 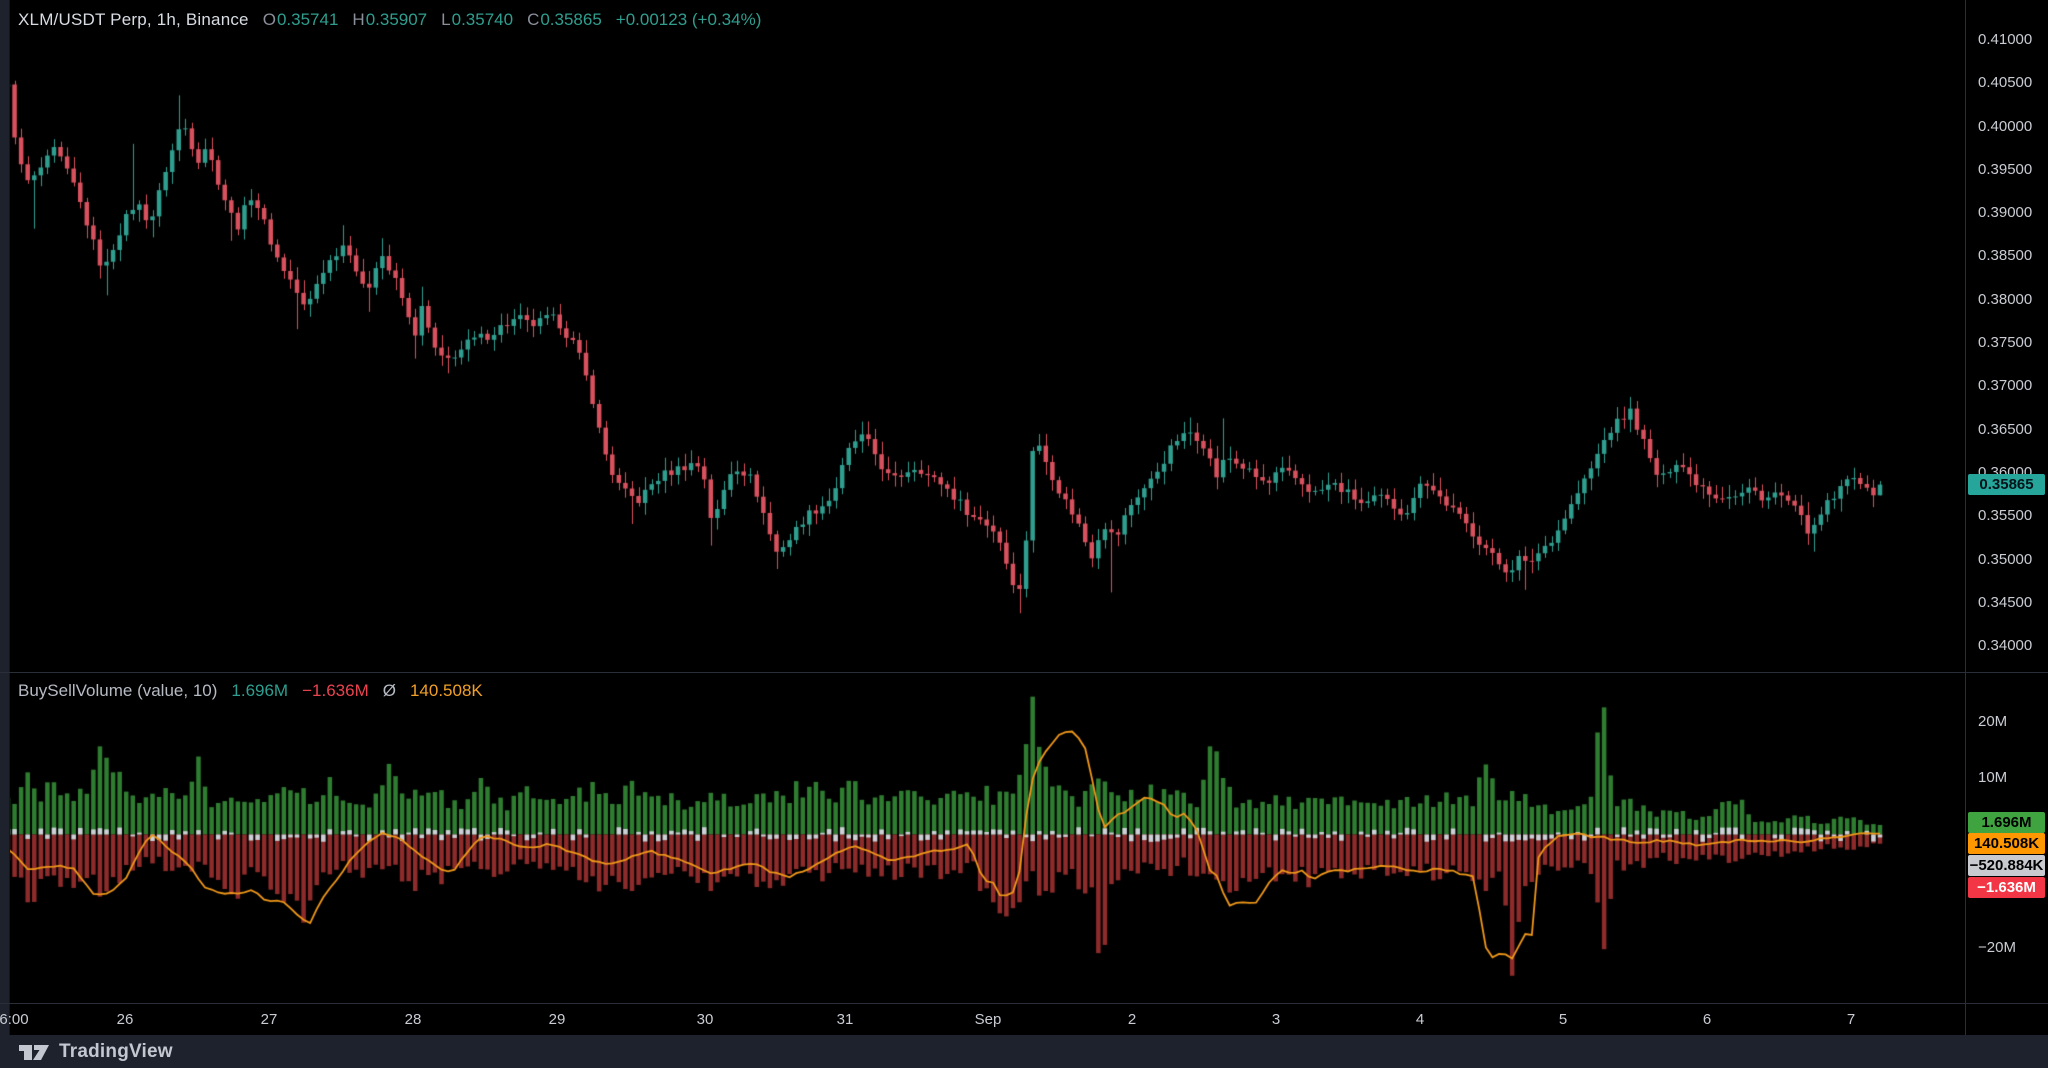 I want to click on time-tick: 31, so click(x=845, y=1019).